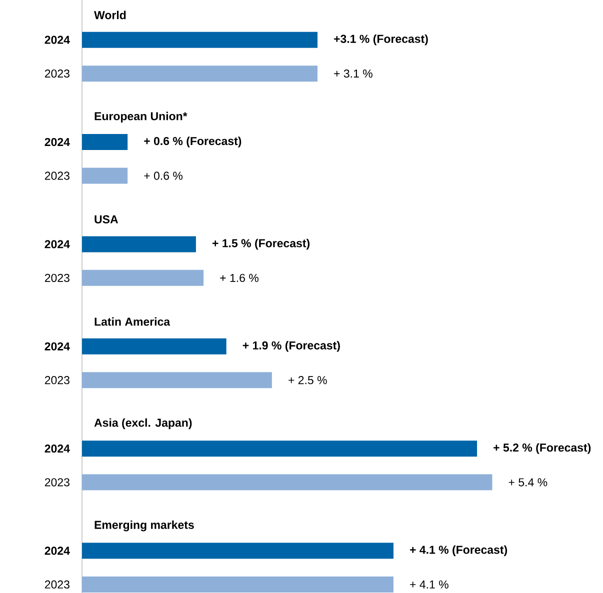 This screenshot has width=603, height=593. What do you see at coordinates (353, 73) in the screenshot?
I see `data-label: + 3.1 %` at bounding box center [353, 73].